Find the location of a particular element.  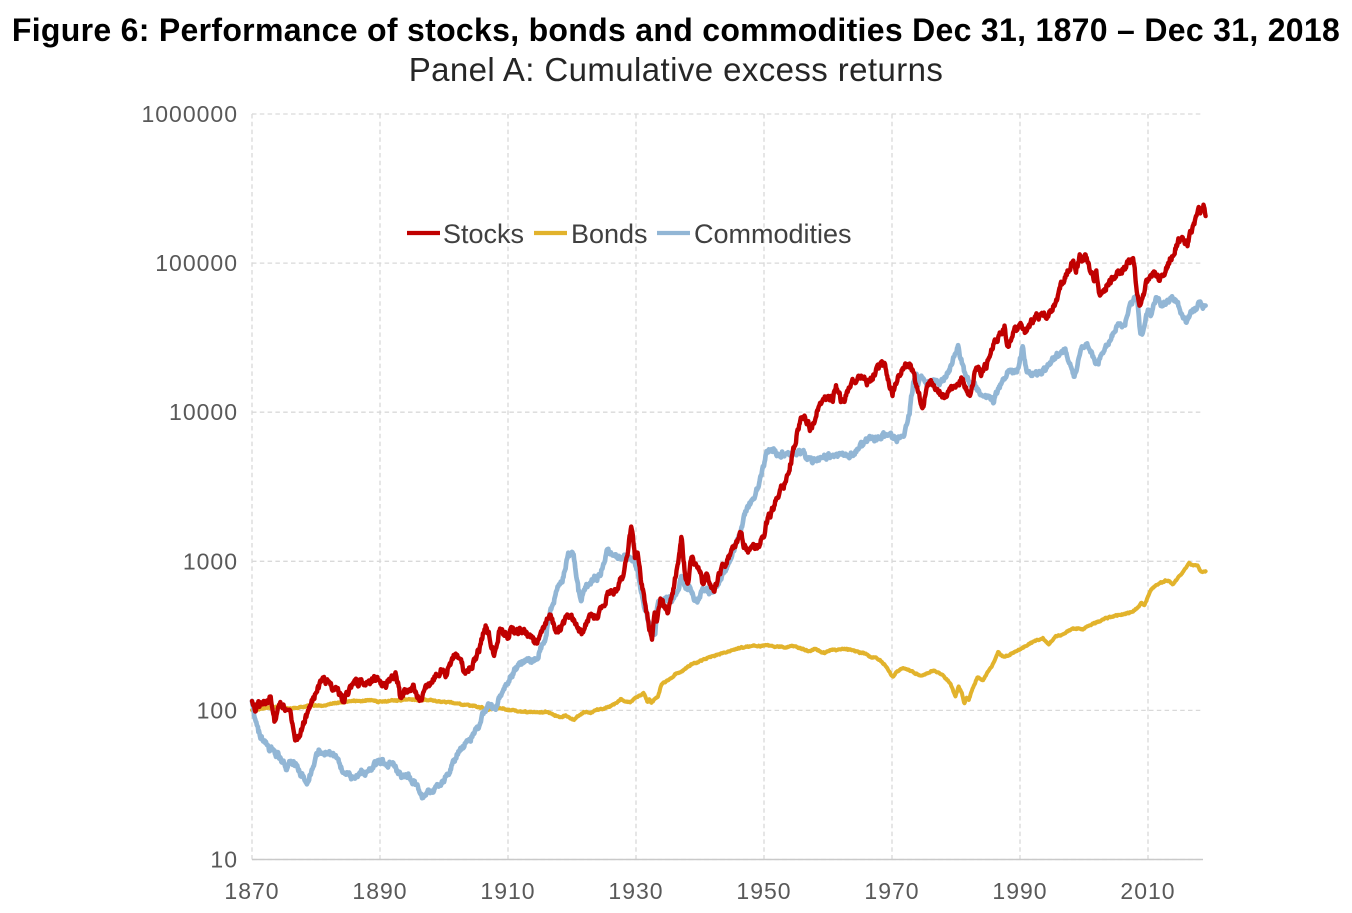

svg-text: 1990 is located at coordinates (1019, 891).